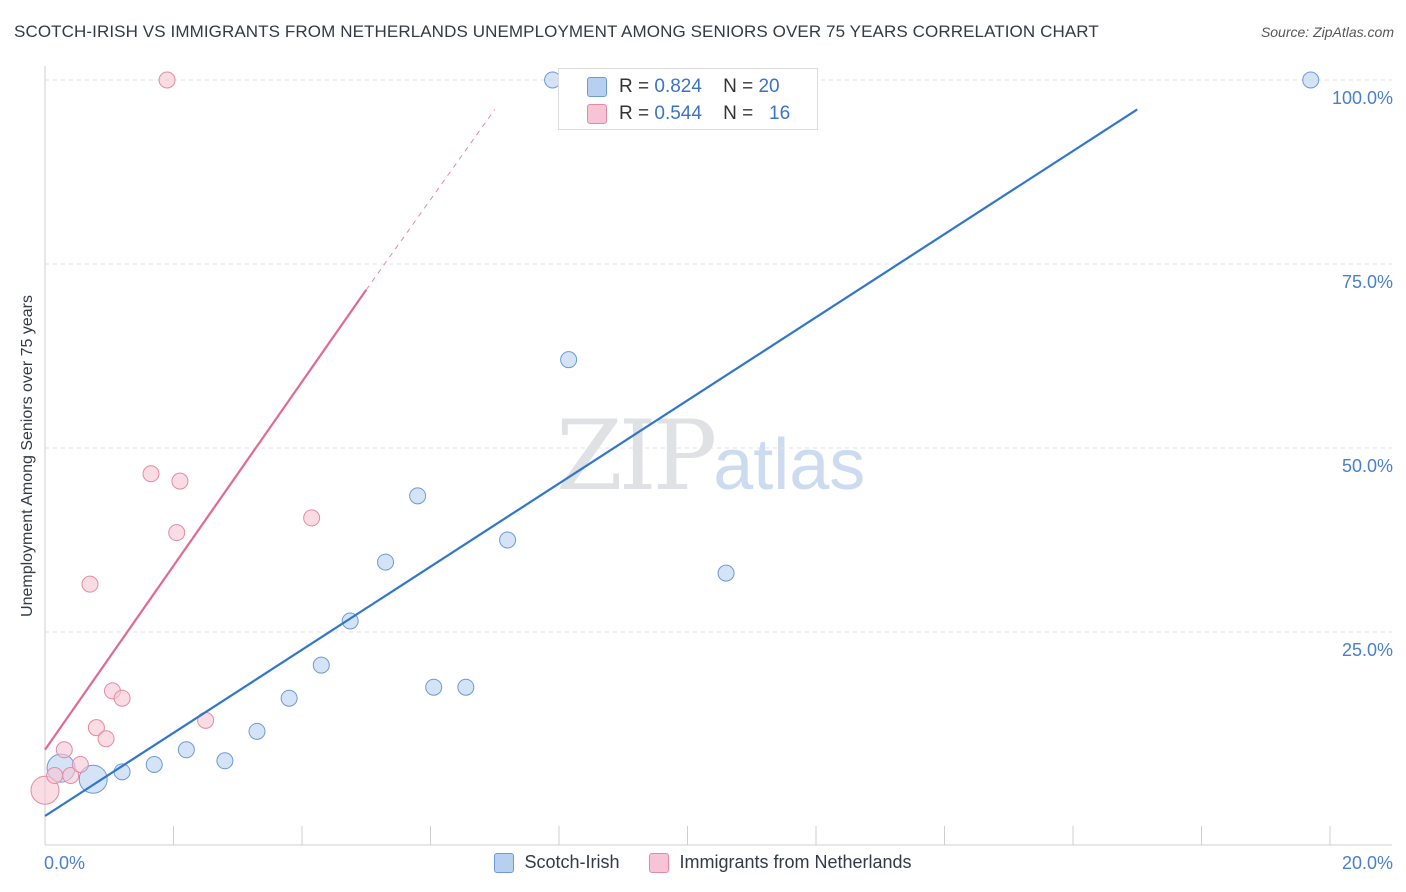 This screenshot has height=892, width=1406. Describe the element at coordinates (780, 113) in the screenshot. I see `n-value-netherlands: 16` at that location.